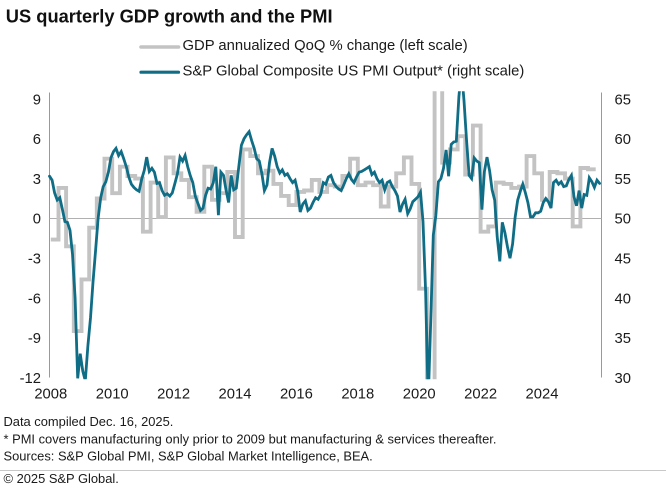  What do you see at coordinates (419, 395) in the screenshot?
I see `svg-text: 2020` at bounding box center [419, 395].